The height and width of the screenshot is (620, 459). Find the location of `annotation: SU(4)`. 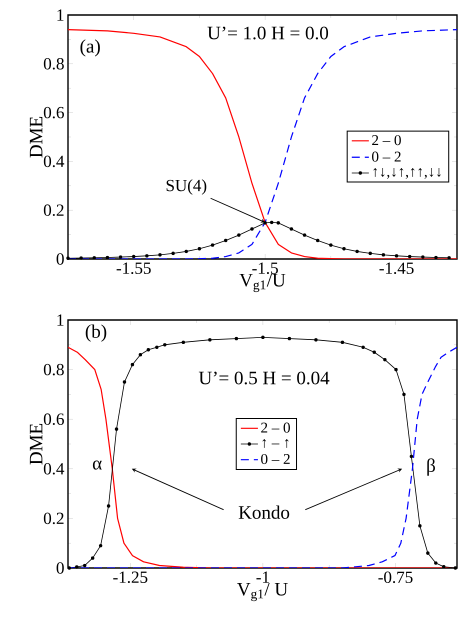

annotation: SU(4) is located at coordinates (186, 187).